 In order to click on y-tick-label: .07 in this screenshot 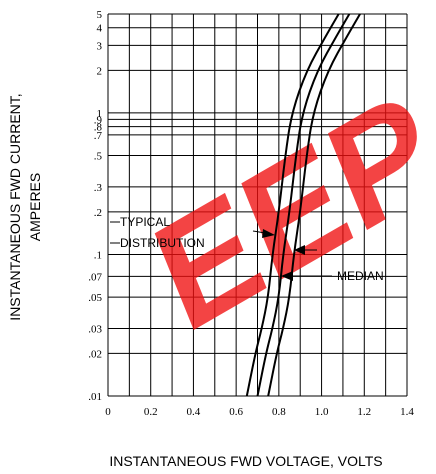, I will do `click(95, 277)`.